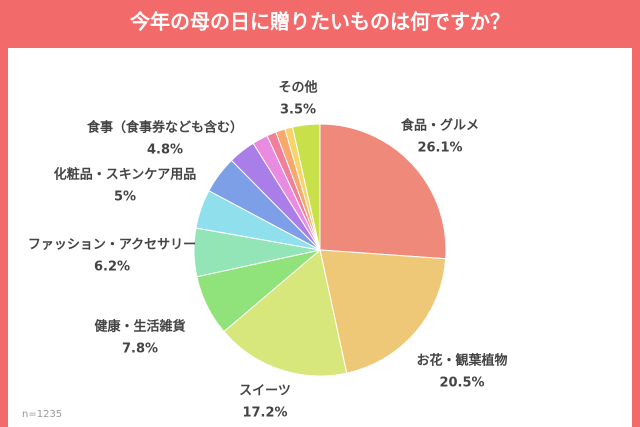 This screenshot has height=427, width=640. Describe the element at coordinates (264, 413) in the screenshot. I see `slice-value: 17.2%` at that location.